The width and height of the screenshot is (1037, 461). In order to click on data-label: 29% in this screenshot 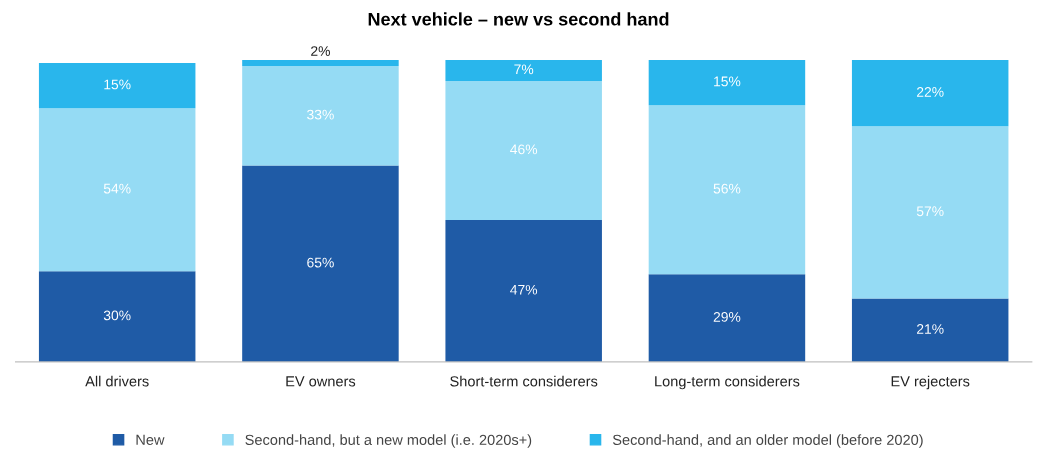, I will do `click(727, 316)`.